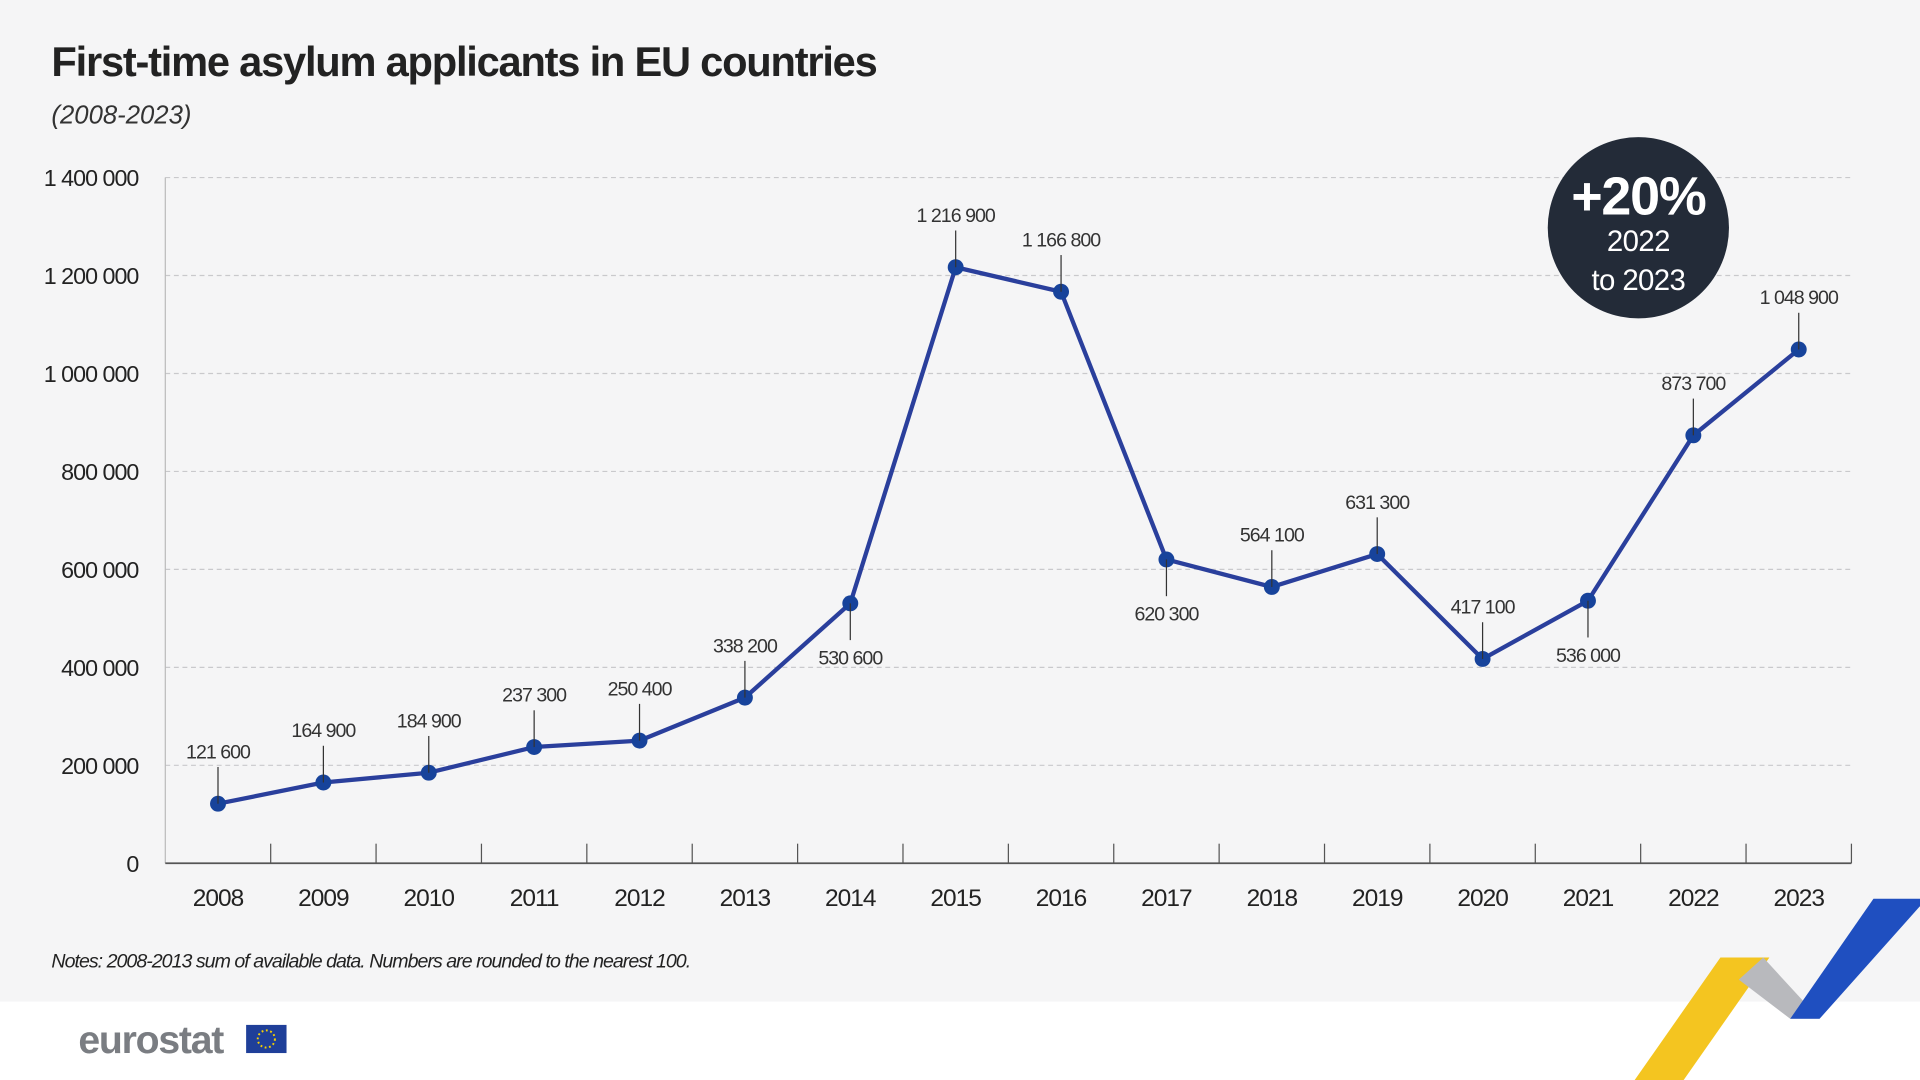 The height and width of the screenshot is (1080, 1920). Describe the element at coordinates (218, 752) in the screenshot. I see `data-label: 121 600` at that location.